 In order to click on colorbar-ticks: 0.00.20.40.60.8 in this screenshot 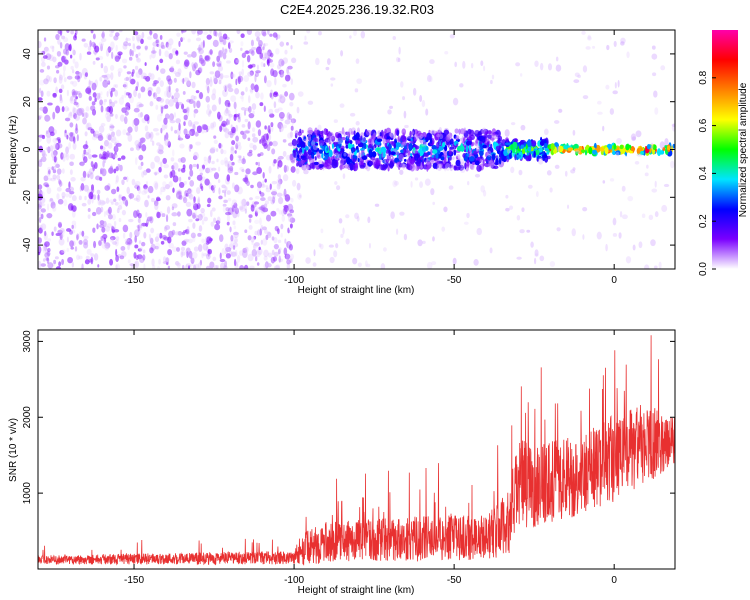, I will do `click(707, 173)`.